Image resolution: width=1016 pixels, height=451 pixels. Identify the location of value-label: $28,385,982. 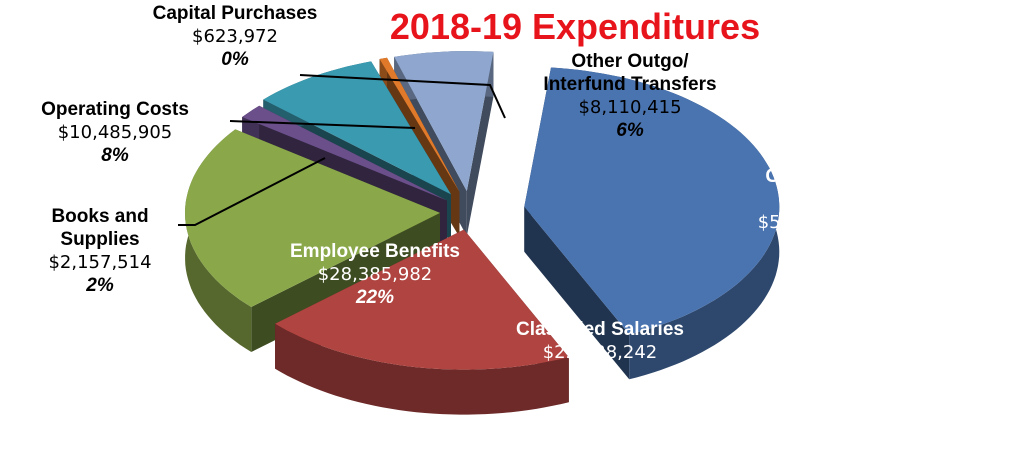
(375, 274).